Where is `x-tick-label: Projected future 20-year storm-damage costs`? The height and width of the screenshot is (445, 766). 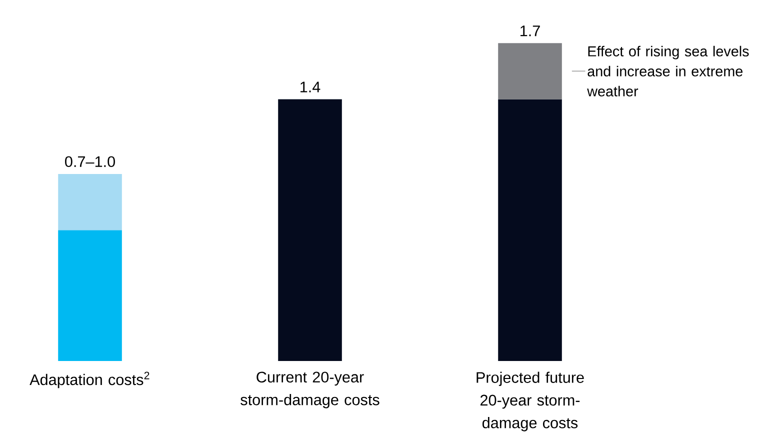 x-tick-label: Projected future 20-year storm-damage costs is located at coordinates (530, 402).